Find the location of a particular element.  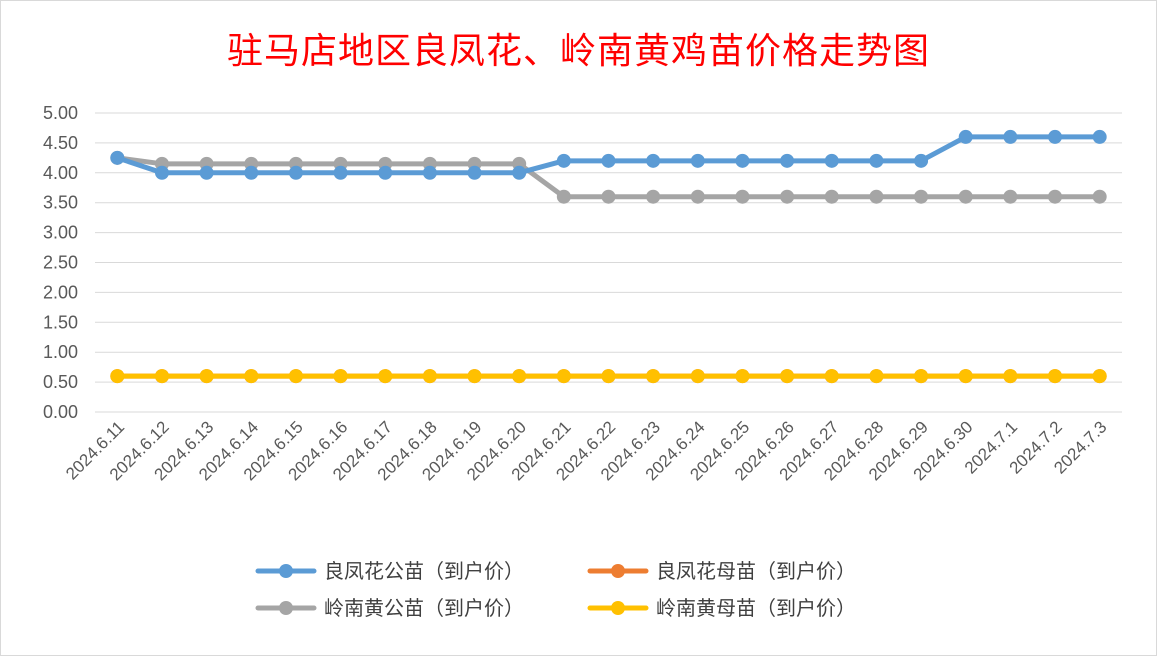

y-tick-label: 3.00 is located at coordinates (60, 233).